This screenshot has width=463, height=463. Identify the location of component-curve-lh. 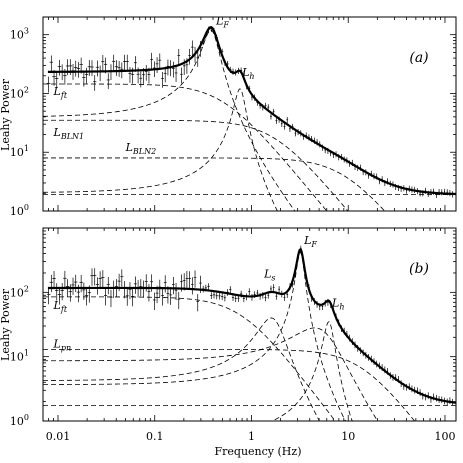
(171, 150).